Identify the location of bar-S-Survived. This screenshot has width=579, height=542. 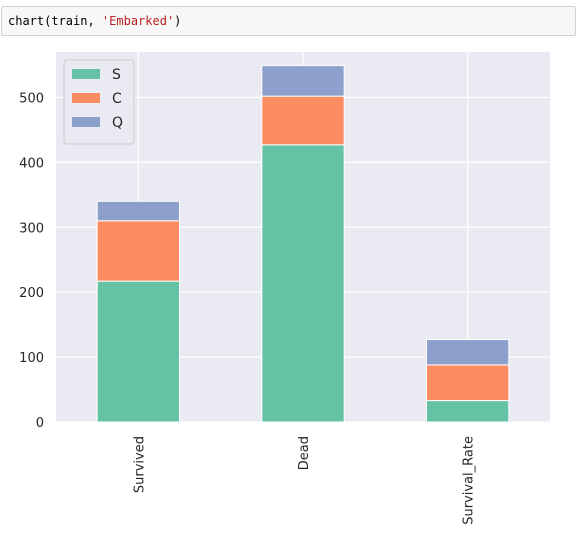
(138, 351).